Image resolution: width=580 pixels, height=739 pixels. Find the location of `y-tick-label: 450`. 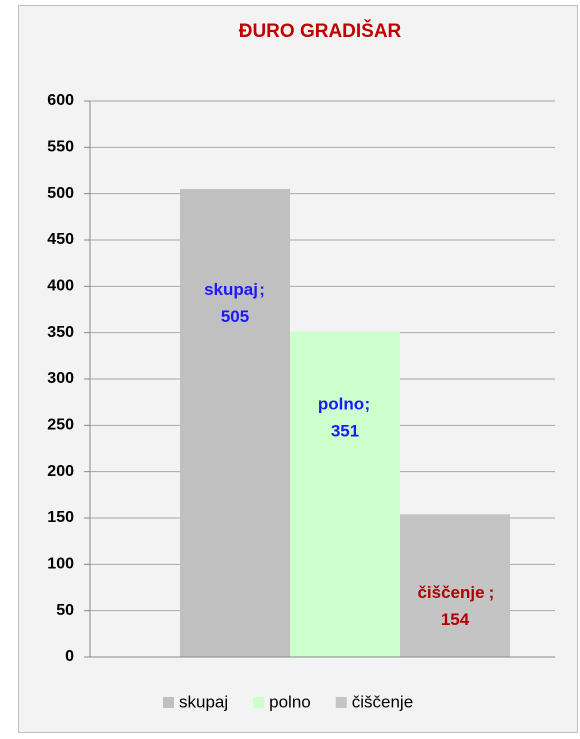

y-tick-label: 450 is located at coordinates (60, 239).